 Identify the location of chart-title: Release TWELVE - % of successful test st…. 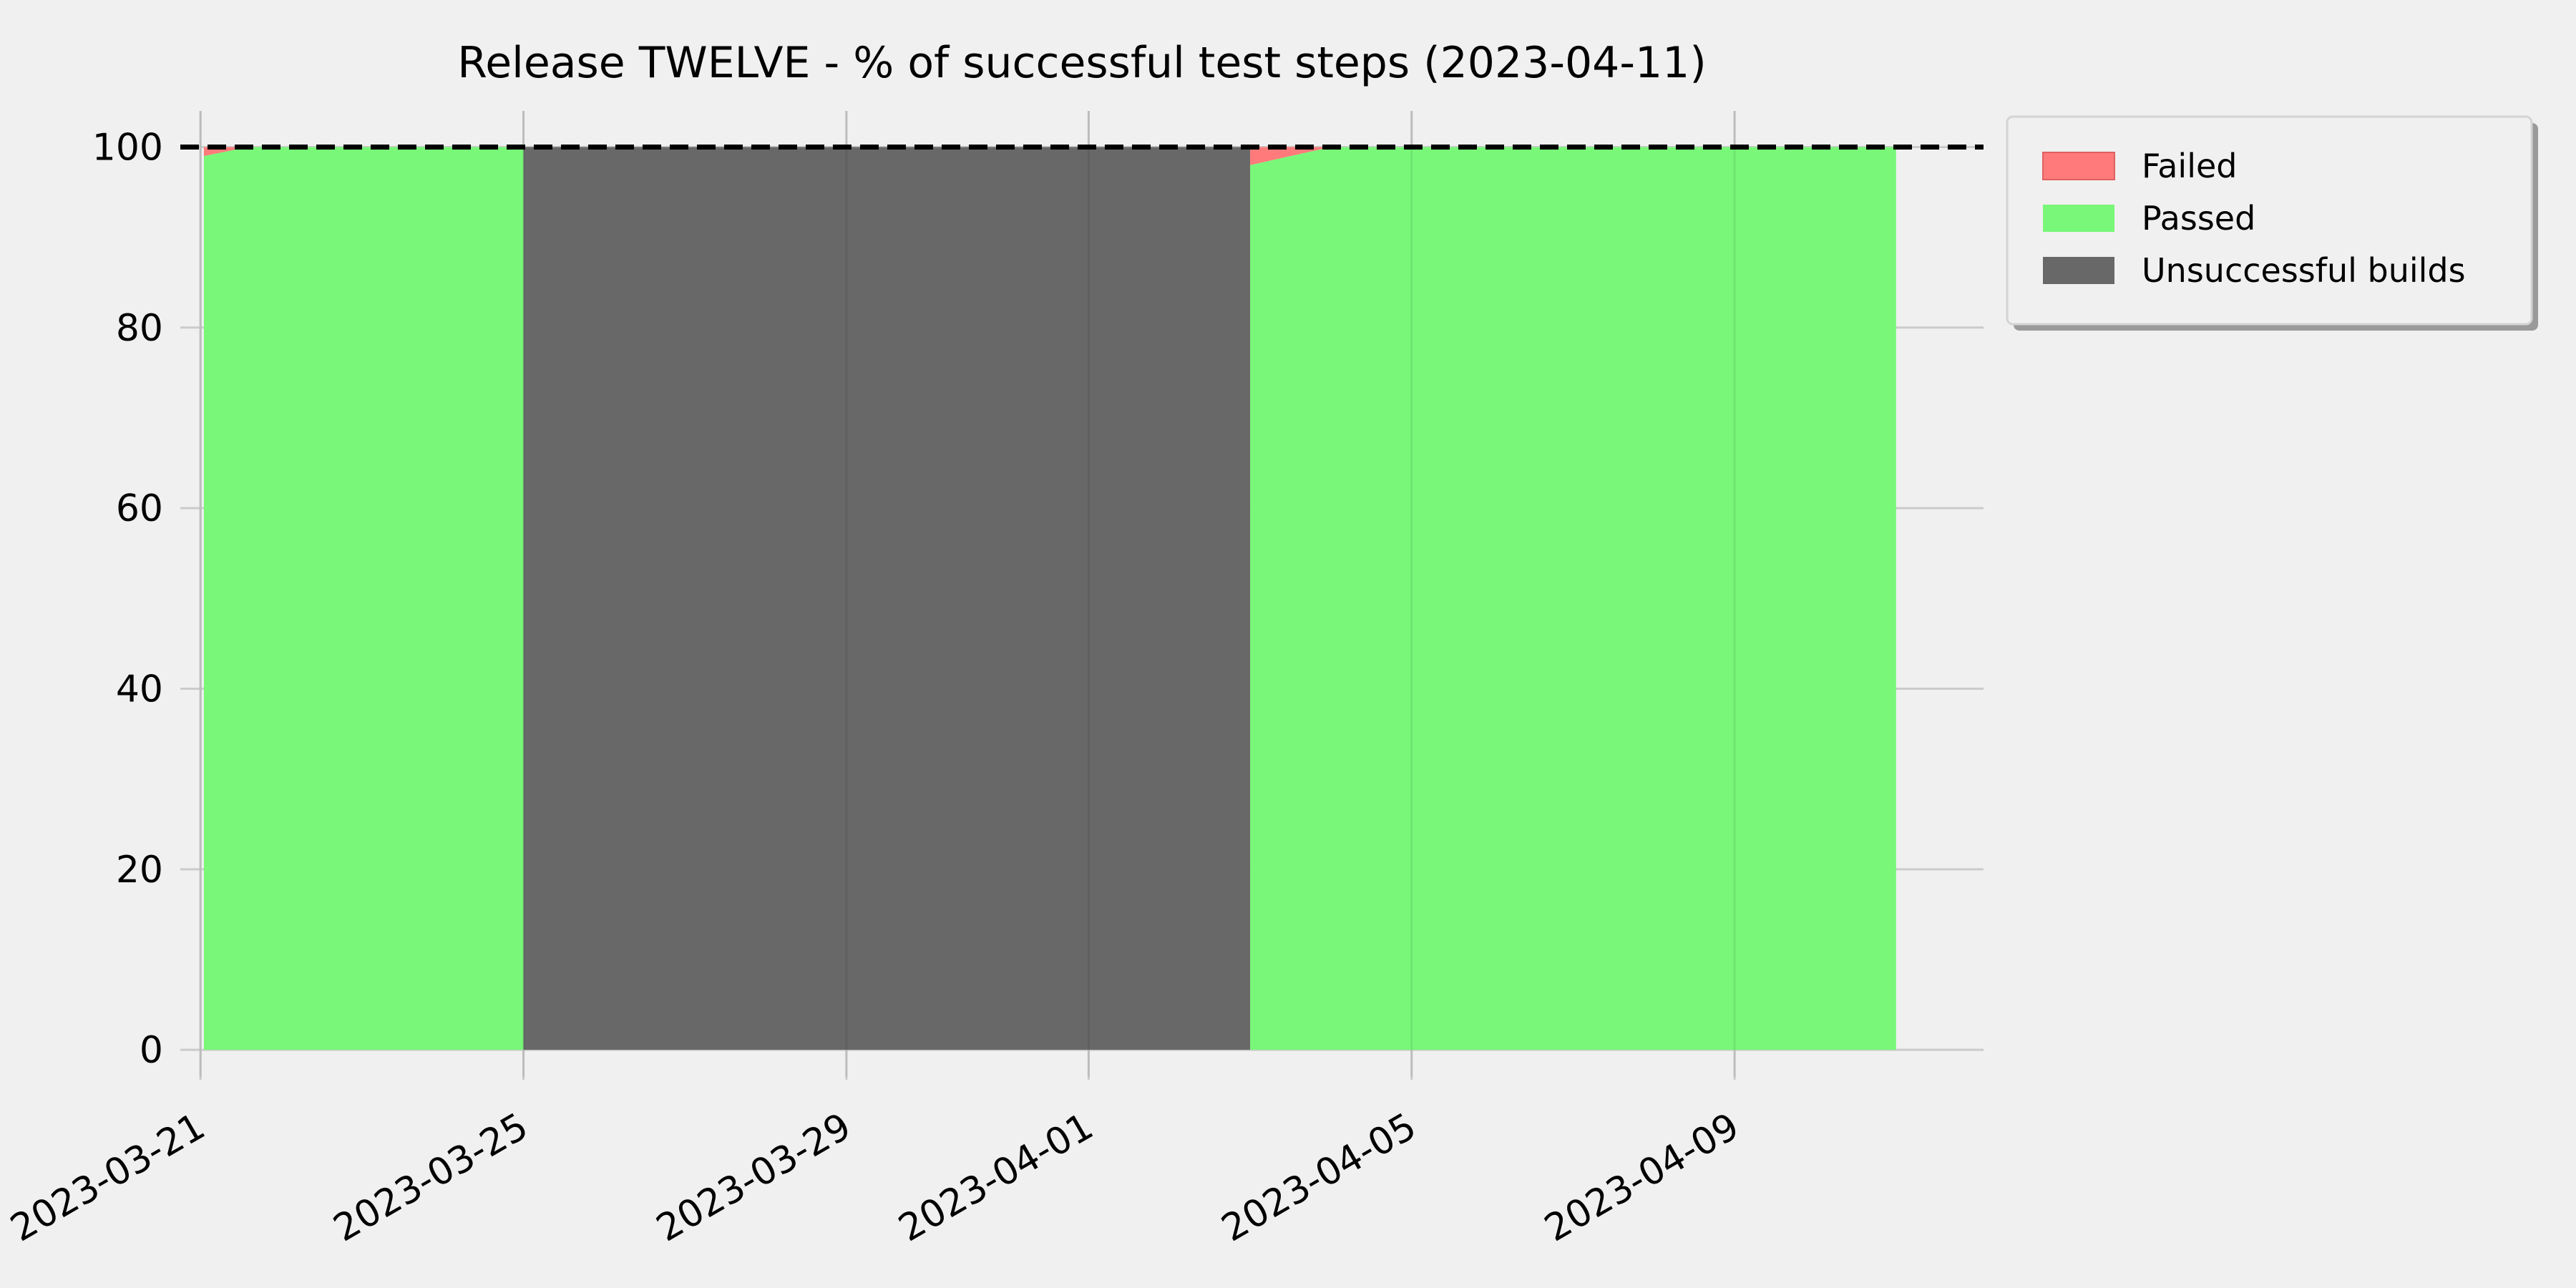
(1081, 63).